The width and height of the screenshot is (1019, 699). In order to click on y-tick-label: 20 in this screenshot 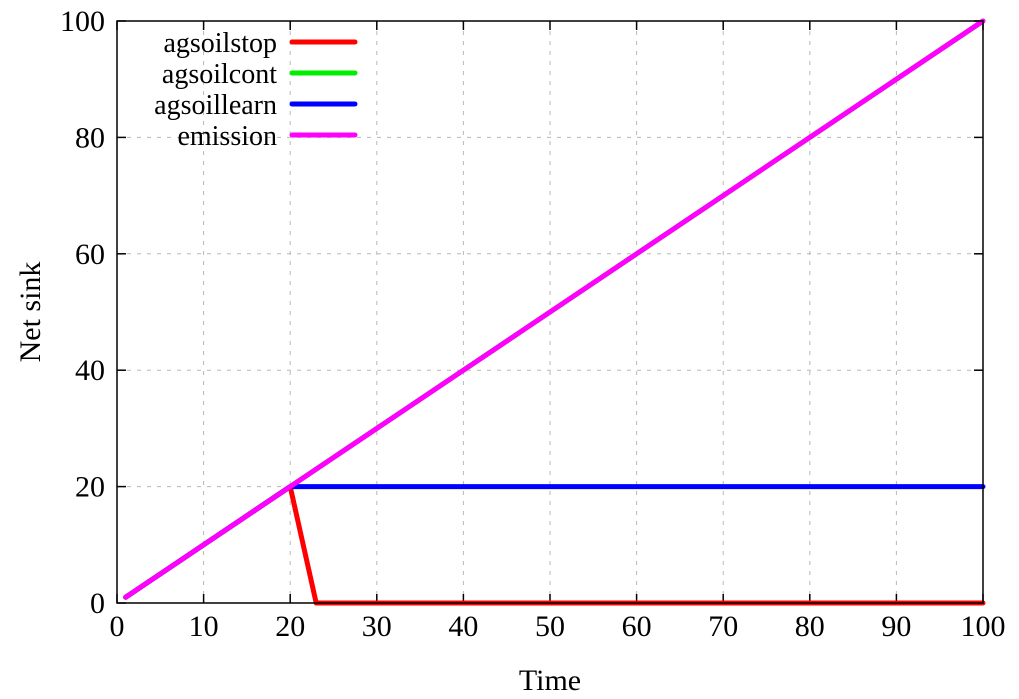, I will do `click(90, 487)`.